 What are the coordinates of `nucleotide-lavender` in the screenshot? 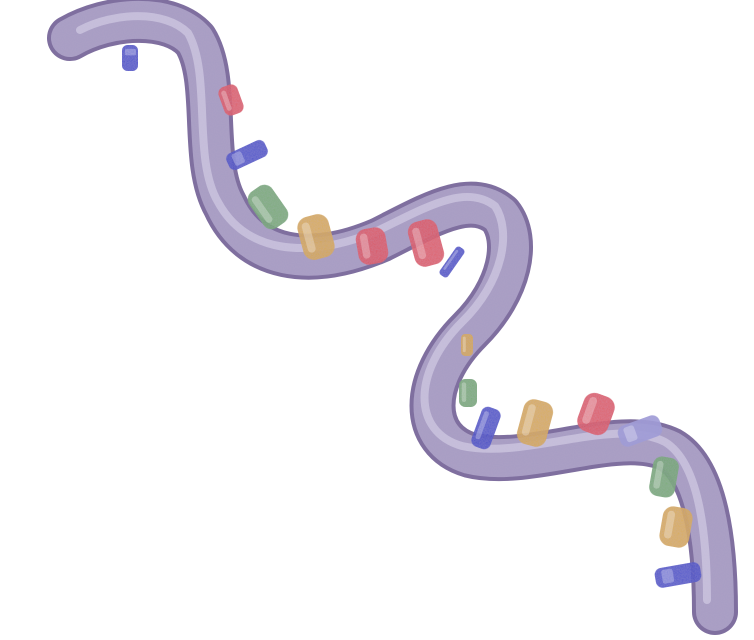 It's located at (640, 431).